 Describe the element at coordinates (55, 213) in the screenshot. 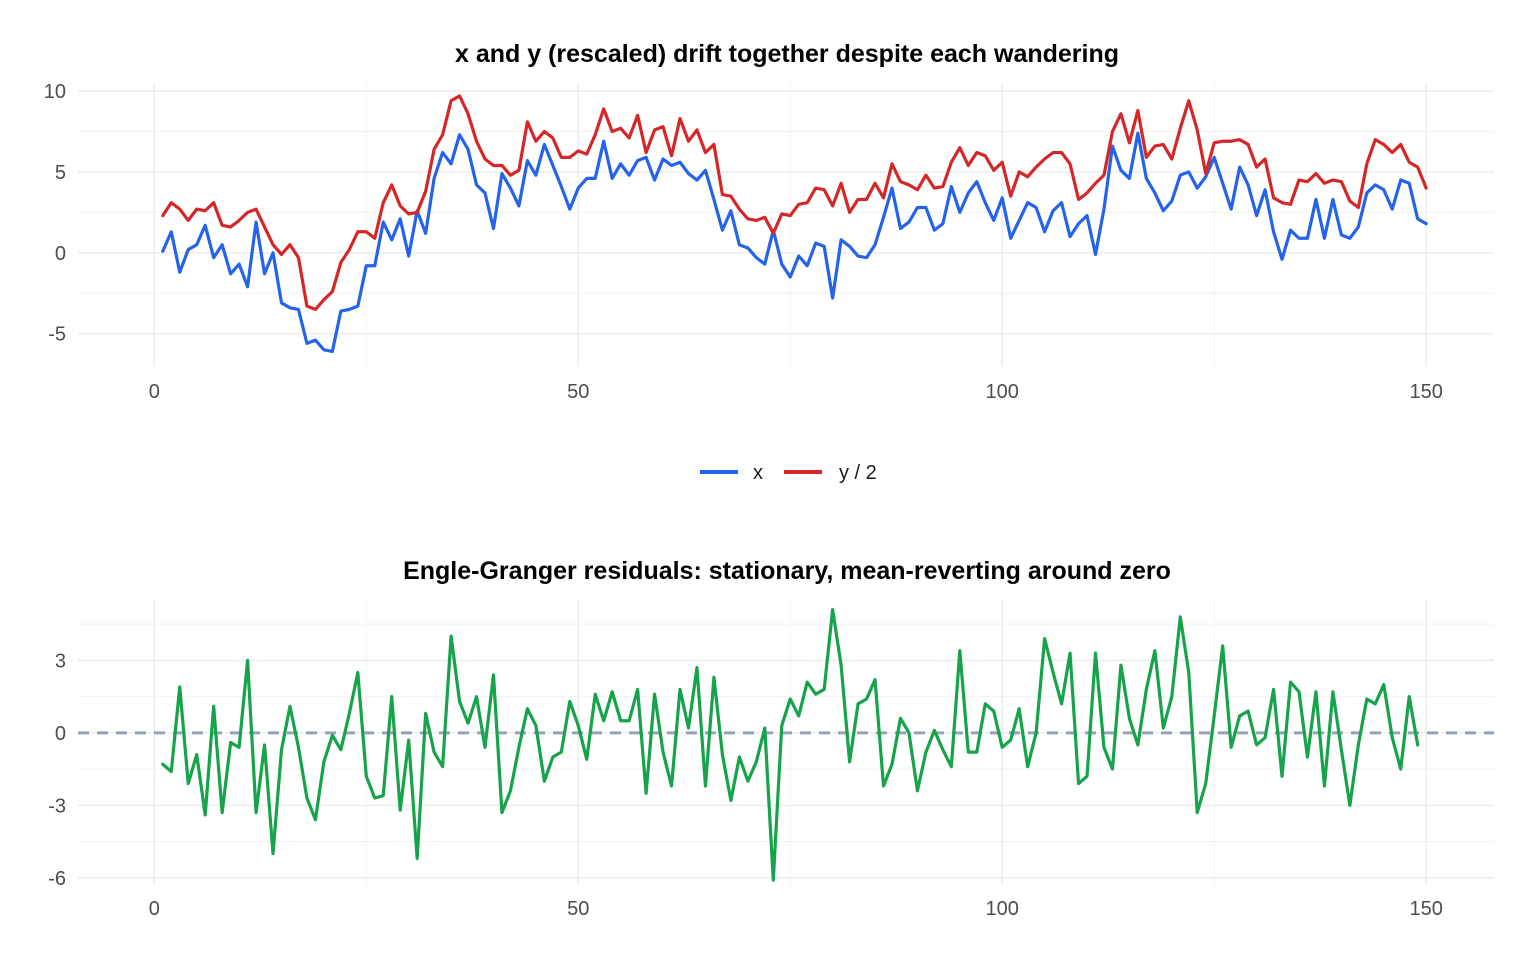

I see `top-y-axis: -5 0 5 10` at that location.